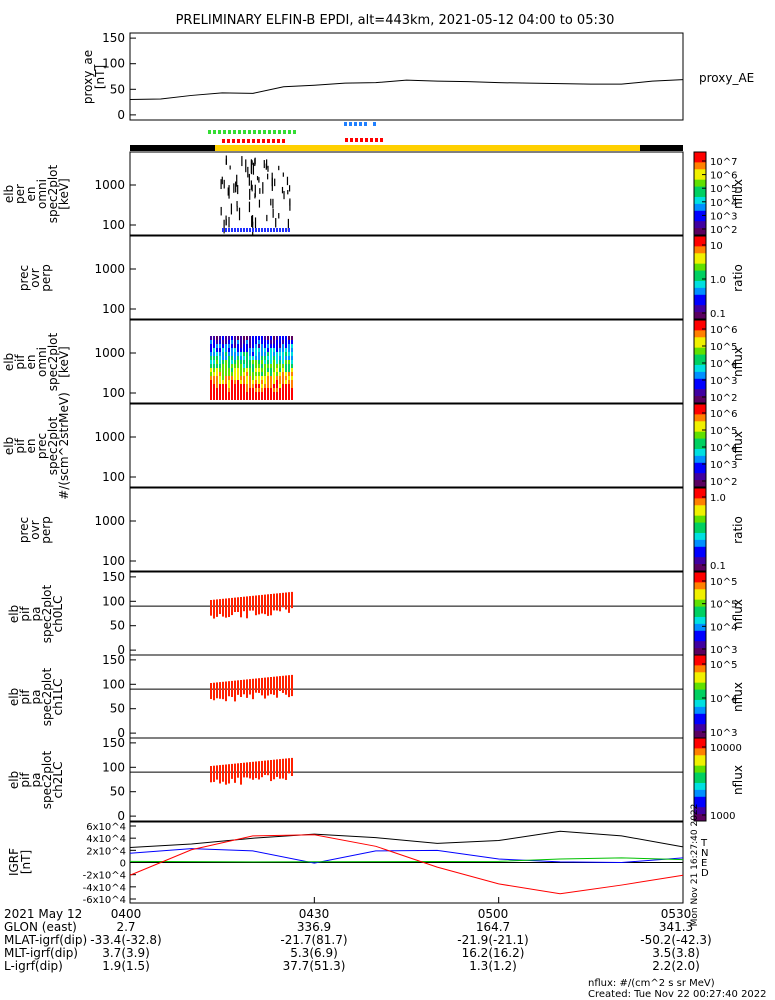 This screenshot has width=775, height=1000. What do you see at coordinates (406, 864) in the screenshot?
I see `igrf-series-D` at bounding box center [406, 864].